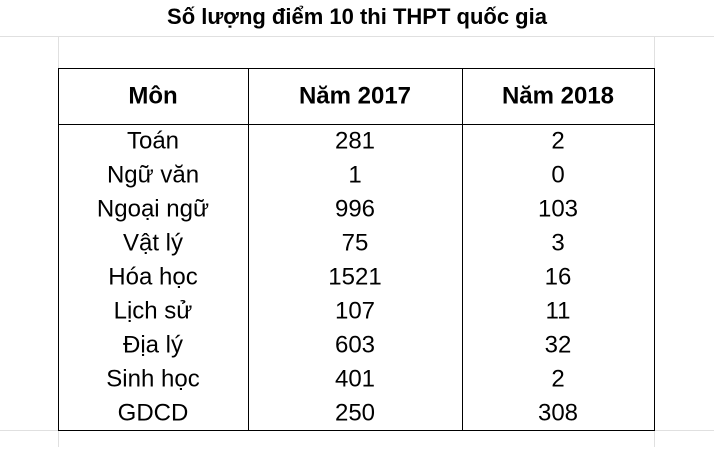 The image size is (714, 452). I want to click on subject-cell: Sinh học, so click(152, 378).